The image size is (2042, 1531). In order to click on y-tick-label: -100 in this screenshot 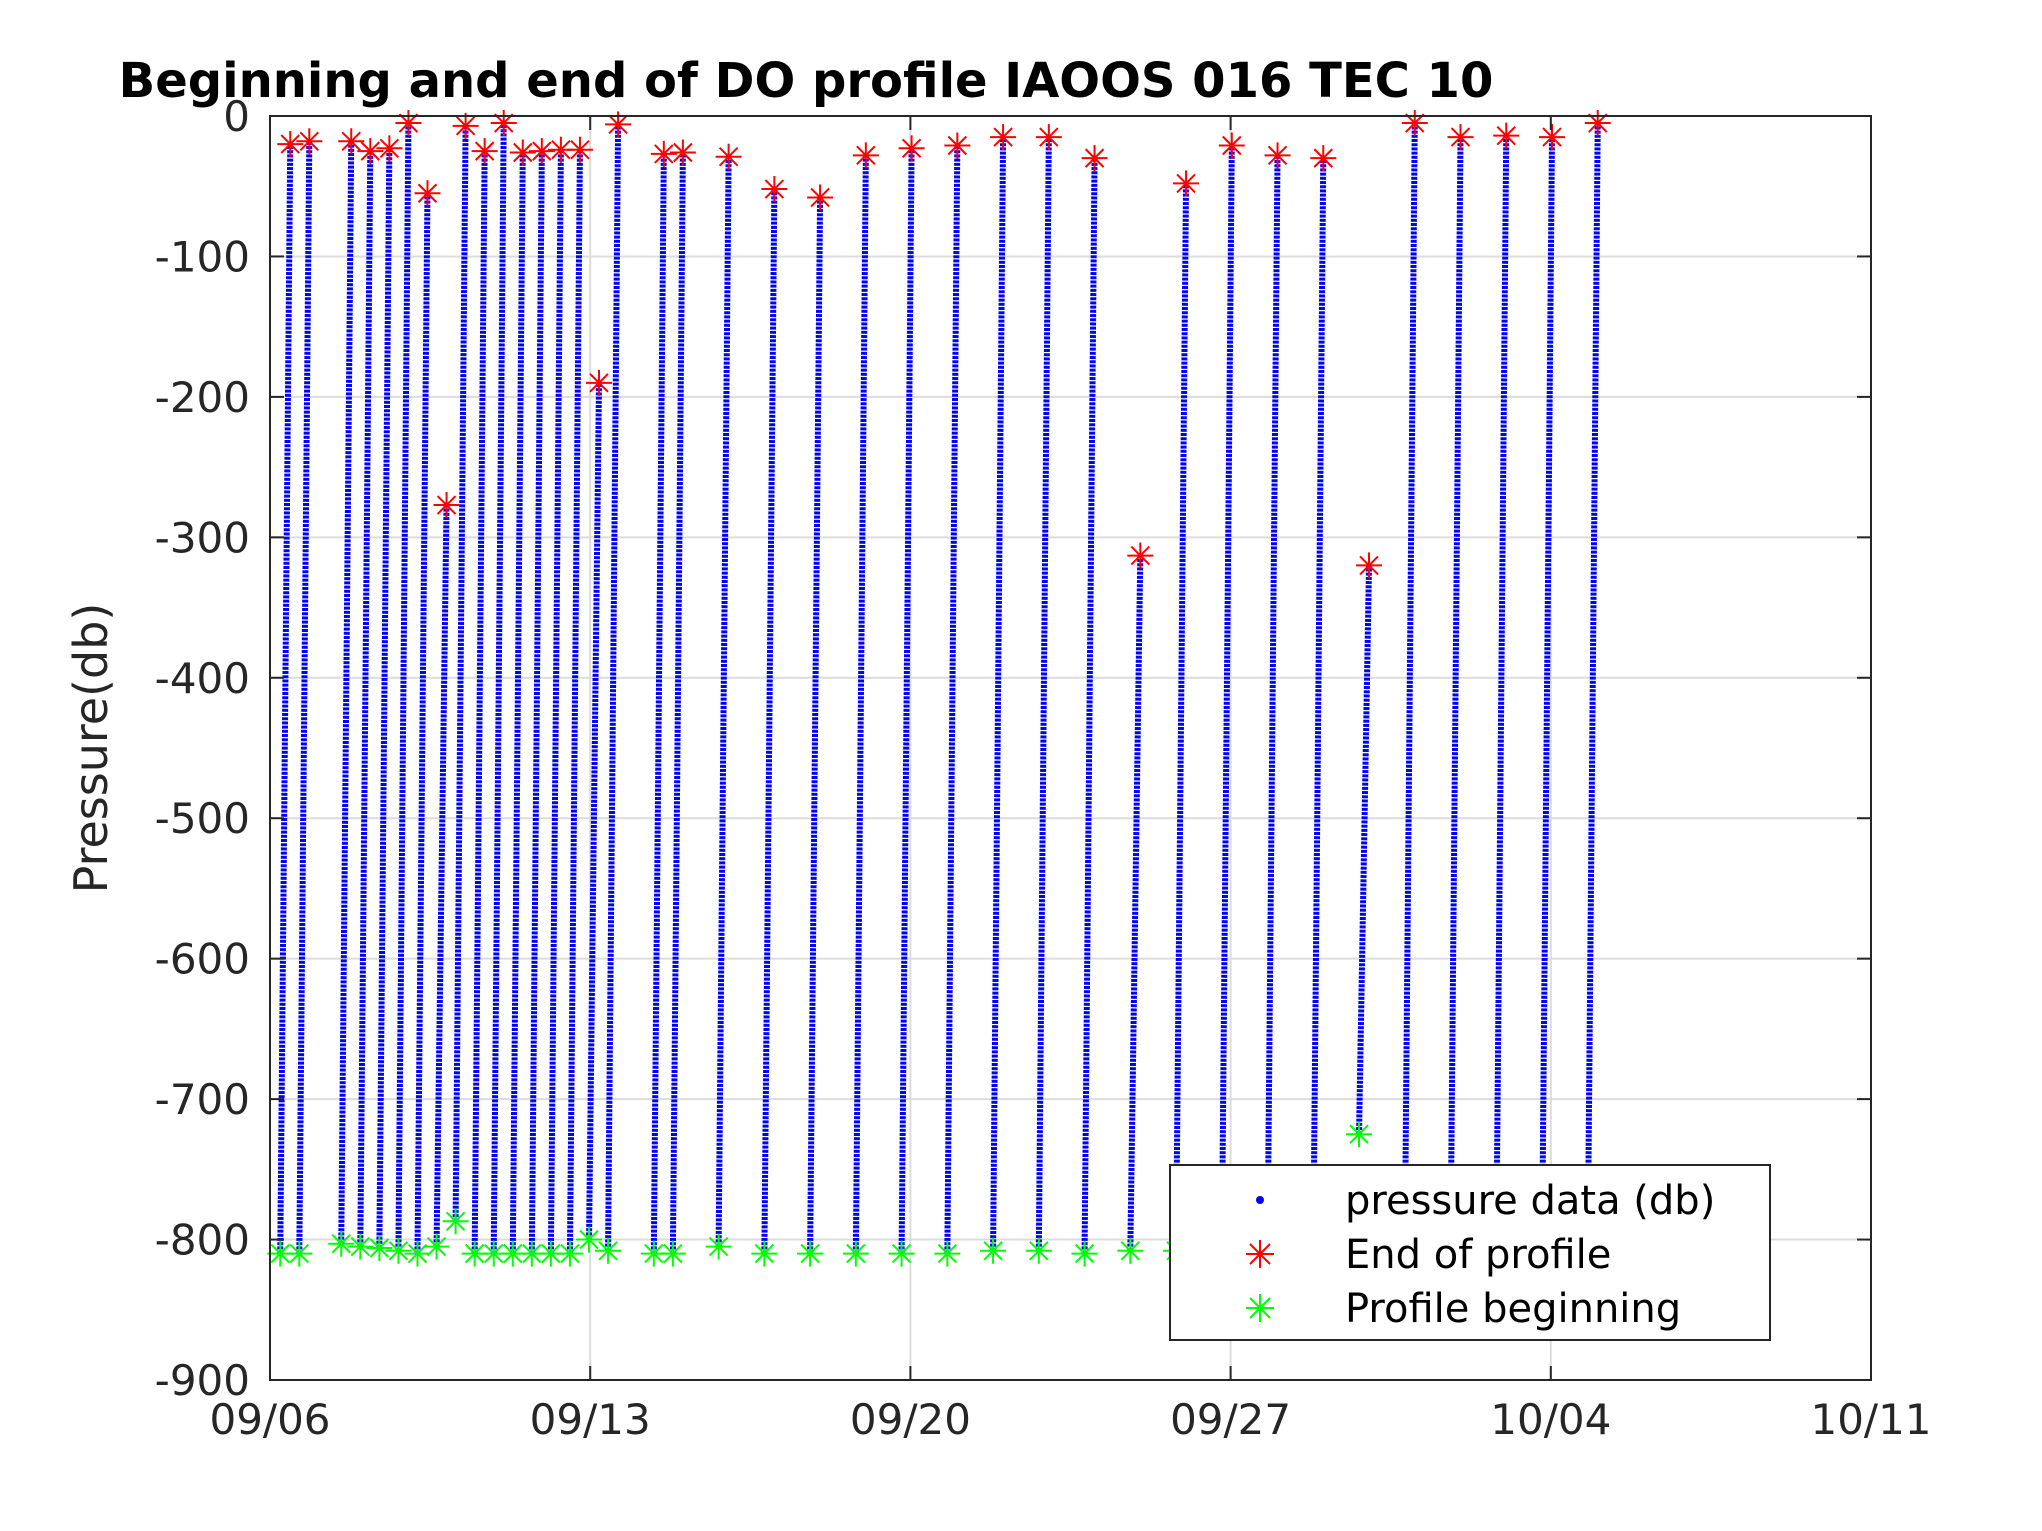, I will do `click(202, 256)`.